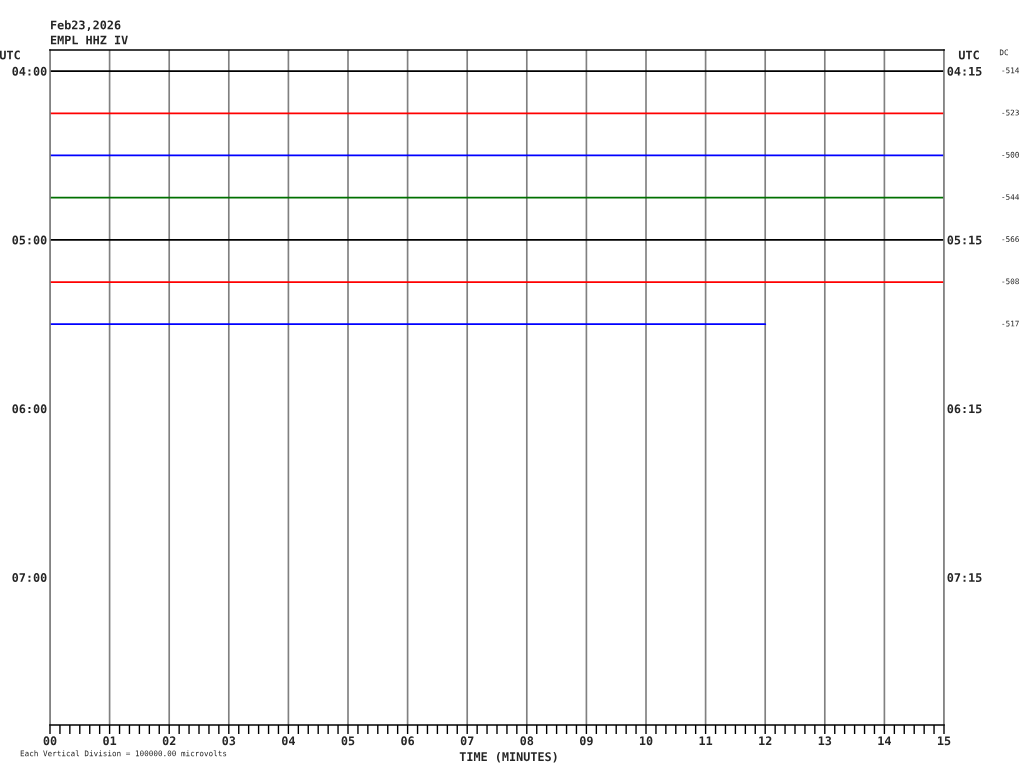 The image size is (1024, 768). I want to click on chart-title: Feb23,2026, so click(86, 25).